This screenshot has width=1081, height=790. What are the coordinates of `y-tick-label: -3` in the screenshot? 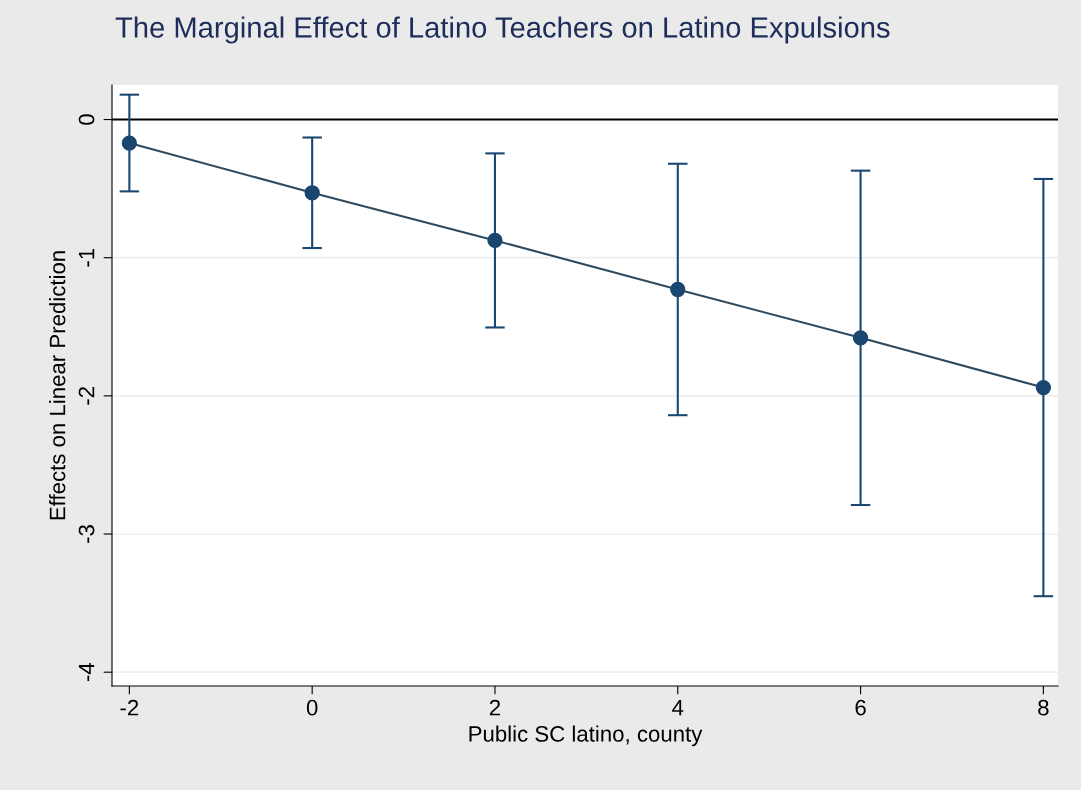 It's located at (86, 534).